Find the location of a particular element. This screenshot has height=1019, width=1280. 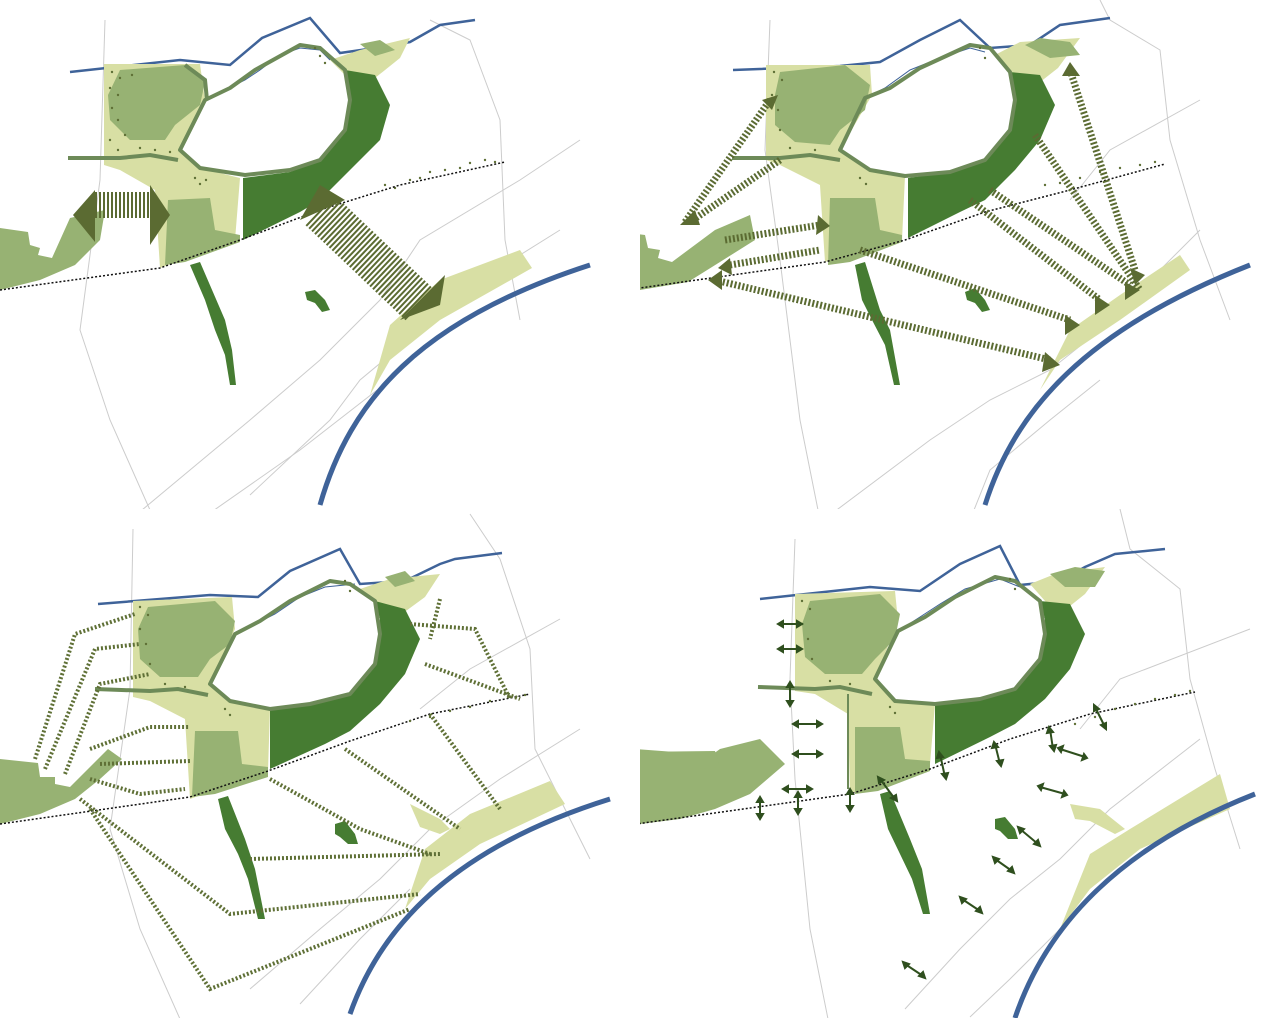

corridor-arrows is located at coordinates (912, 216).